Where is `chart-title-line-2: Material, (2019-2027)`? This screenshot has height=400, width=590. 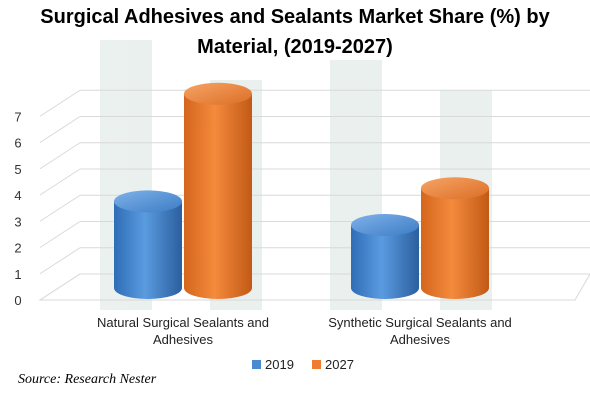 chart-title-line-2: Material, (2019-2027) is located at coordinates (295, 47).